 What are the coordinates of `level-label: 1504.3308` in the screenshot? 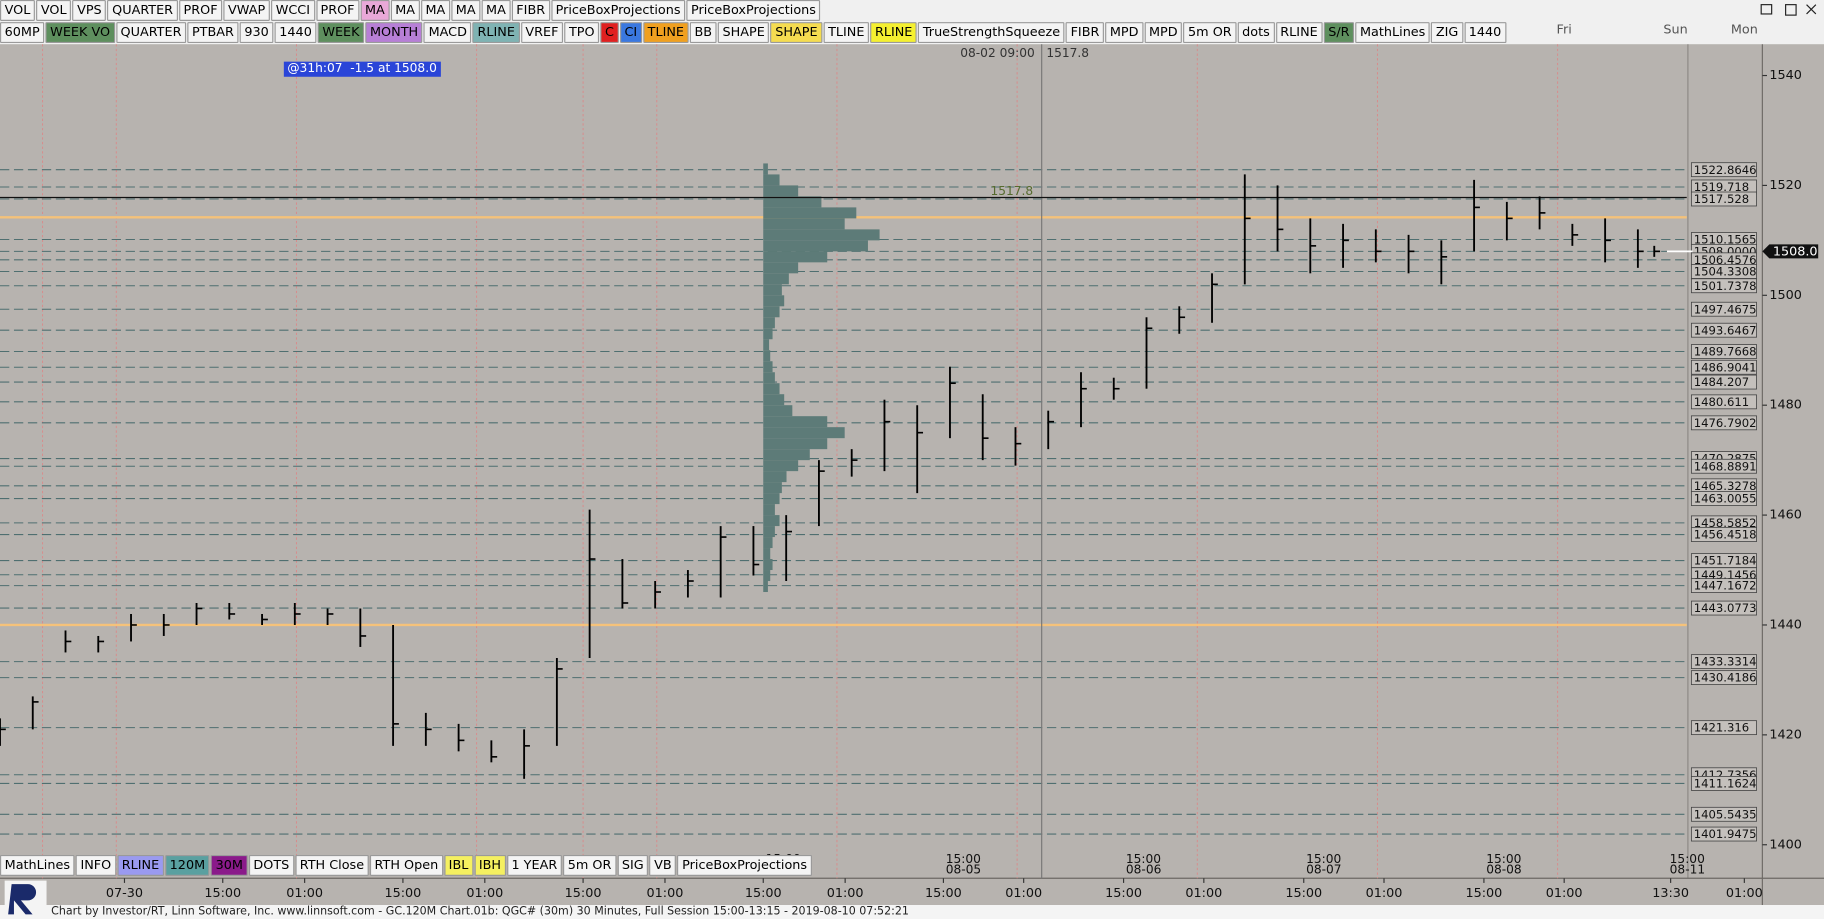 It's located at (1725, 272).